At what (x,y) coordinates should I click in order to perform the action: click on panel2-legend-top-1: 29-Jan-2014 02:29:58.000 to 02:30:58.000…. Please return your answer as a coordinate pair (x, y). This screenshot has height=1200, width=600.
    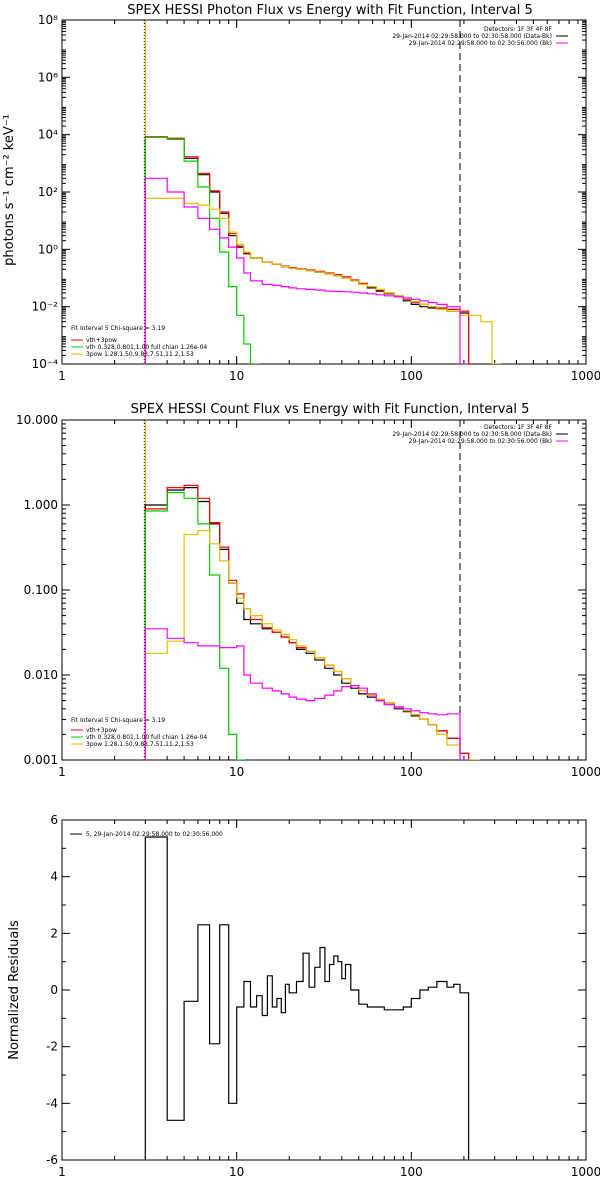
    Looking at the image, I should click on (472, 434).